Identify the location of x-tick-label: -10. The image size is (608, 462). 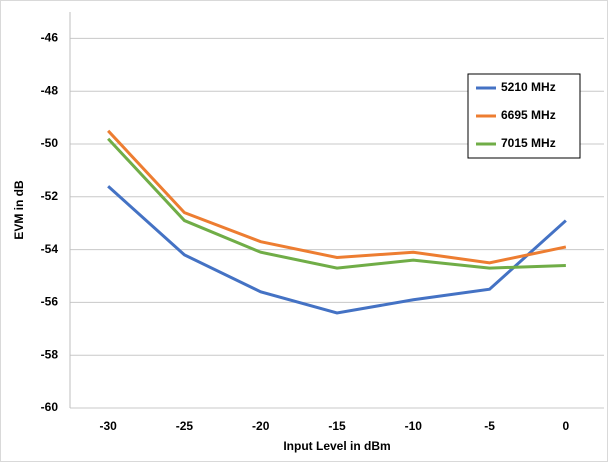
(414, 426).